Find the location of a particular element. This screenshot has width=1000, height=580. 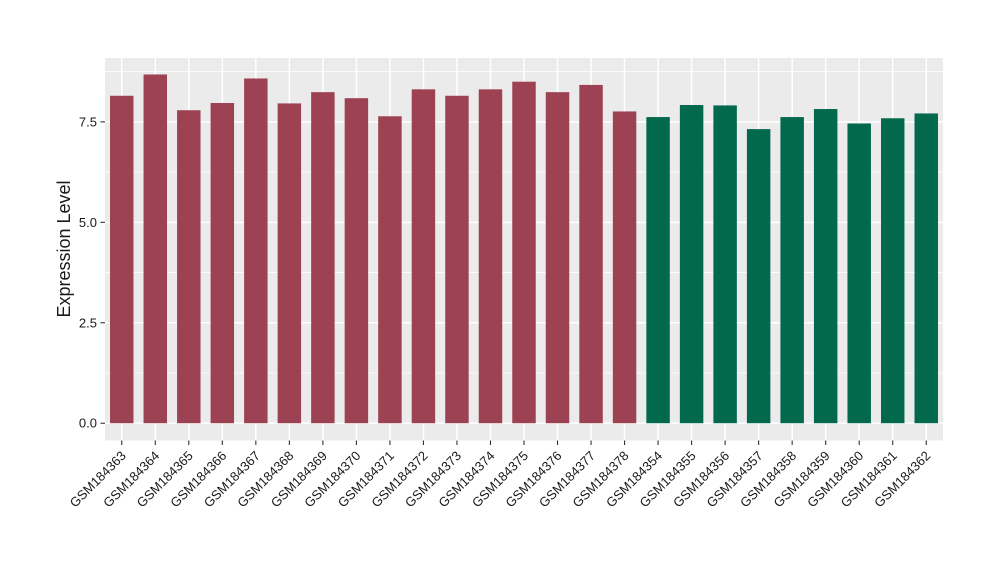

bar-GSM184368 is located at coordinates (289, 263).